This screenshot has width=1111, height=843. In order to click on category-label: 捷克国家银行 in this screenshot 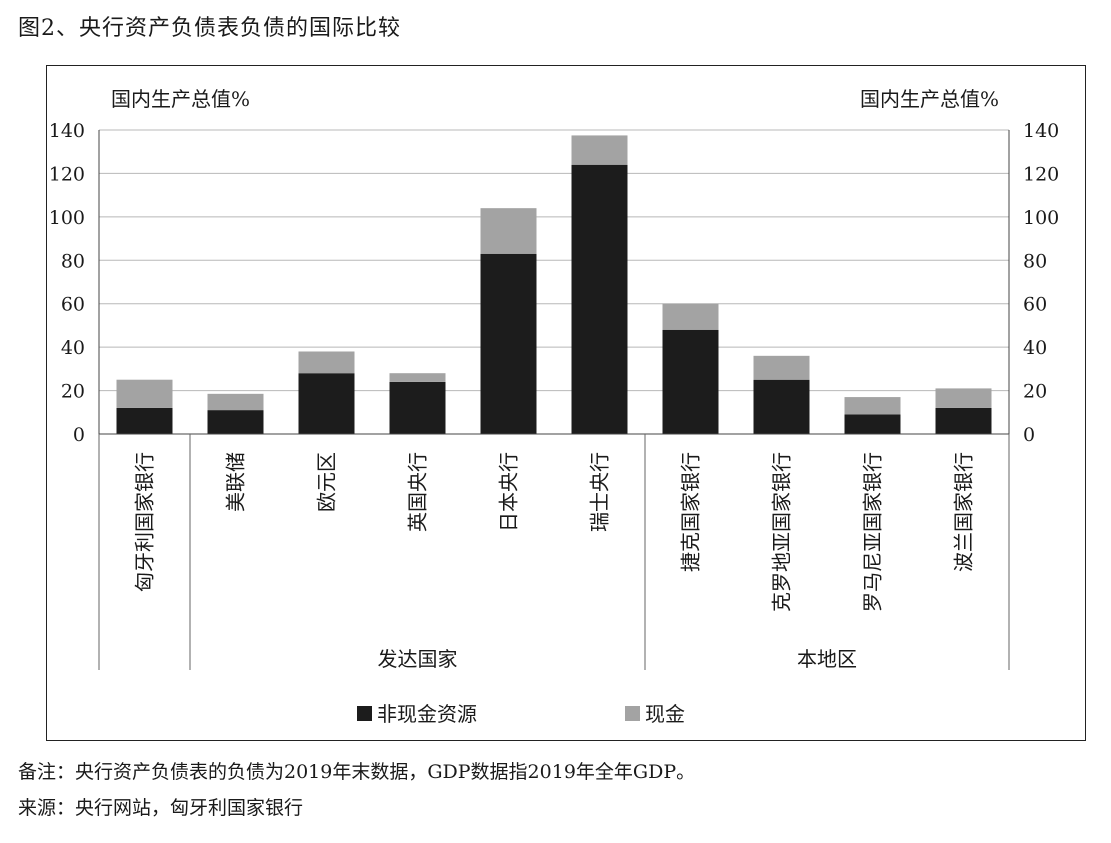, I will do `click(691, 512)`.